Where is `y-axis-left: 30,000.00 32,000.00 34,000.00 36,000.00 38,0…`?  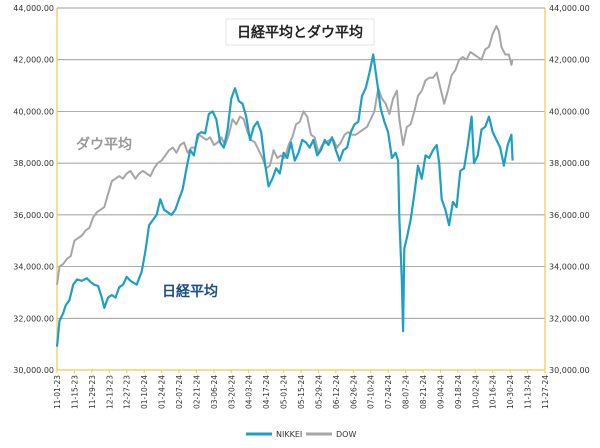 y-axis-left: 30,000.00 32,000.00 34,000.00 36,000.00 38,0… is located at coordinates (33, 189).